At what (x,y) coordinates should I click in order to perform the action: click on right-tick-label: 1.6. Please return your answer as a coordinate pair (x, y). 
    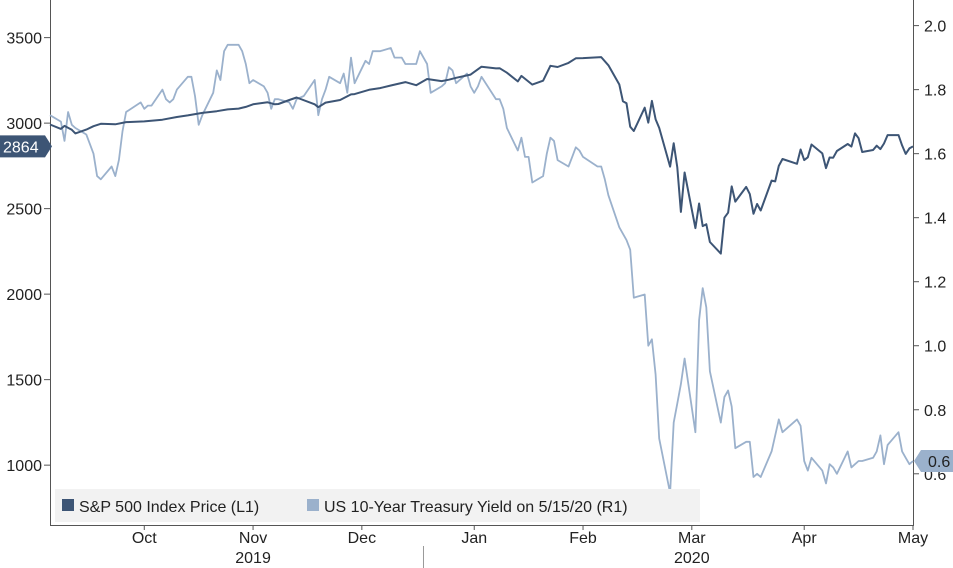
    Looking at the image, I should click on (935, 155).